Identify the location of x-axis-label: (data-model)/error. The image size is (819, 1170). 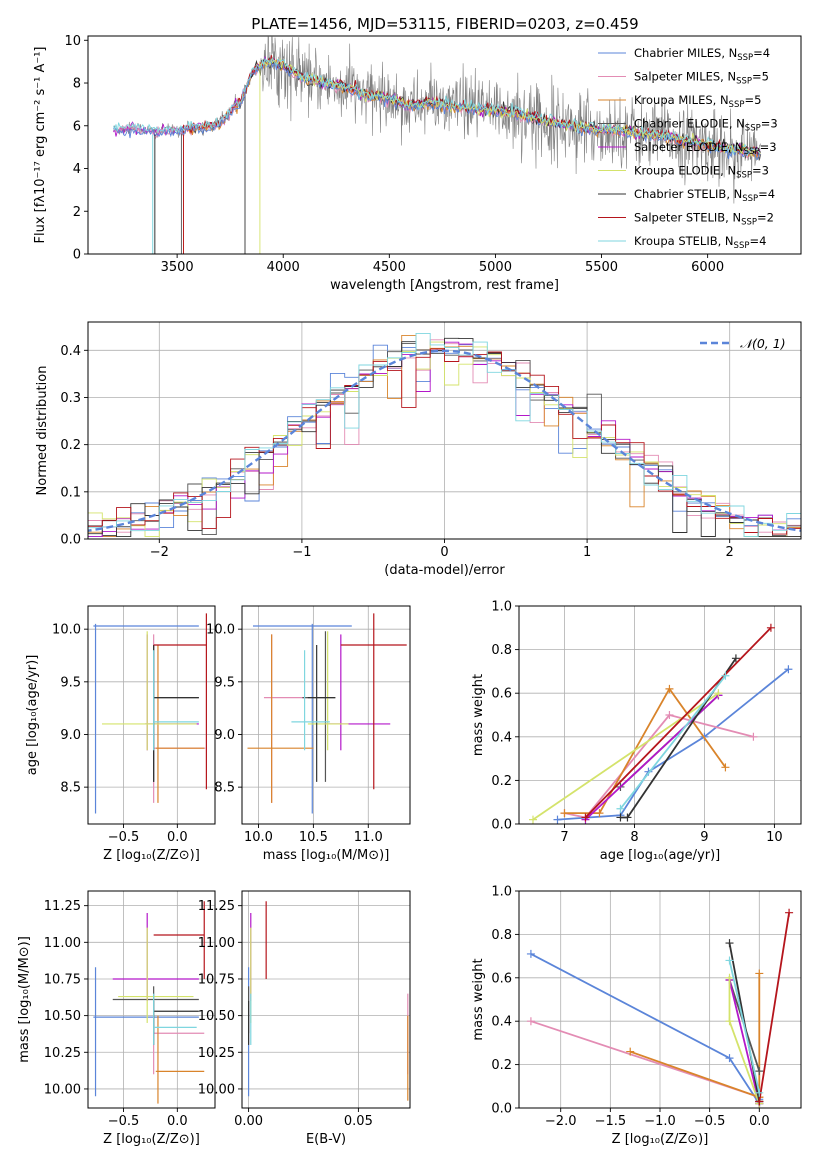
(444, 570).